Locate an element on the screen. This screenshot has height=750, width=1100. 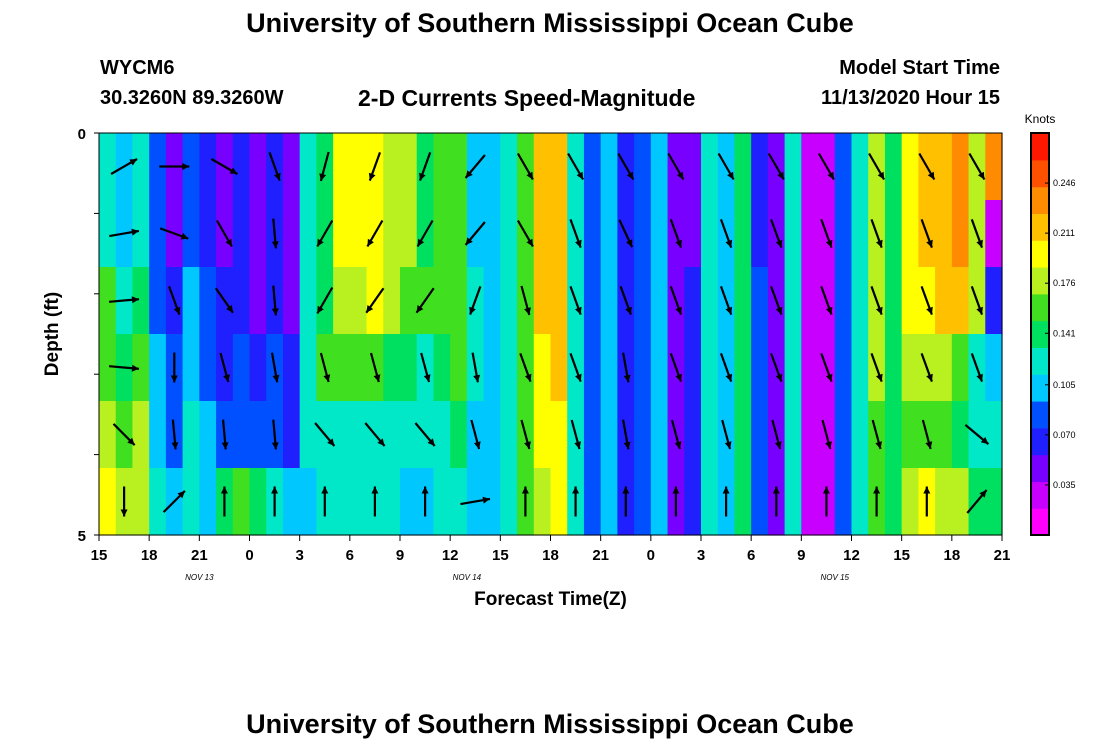
station-id: WYCM6 is located at coordinates (137, 68).